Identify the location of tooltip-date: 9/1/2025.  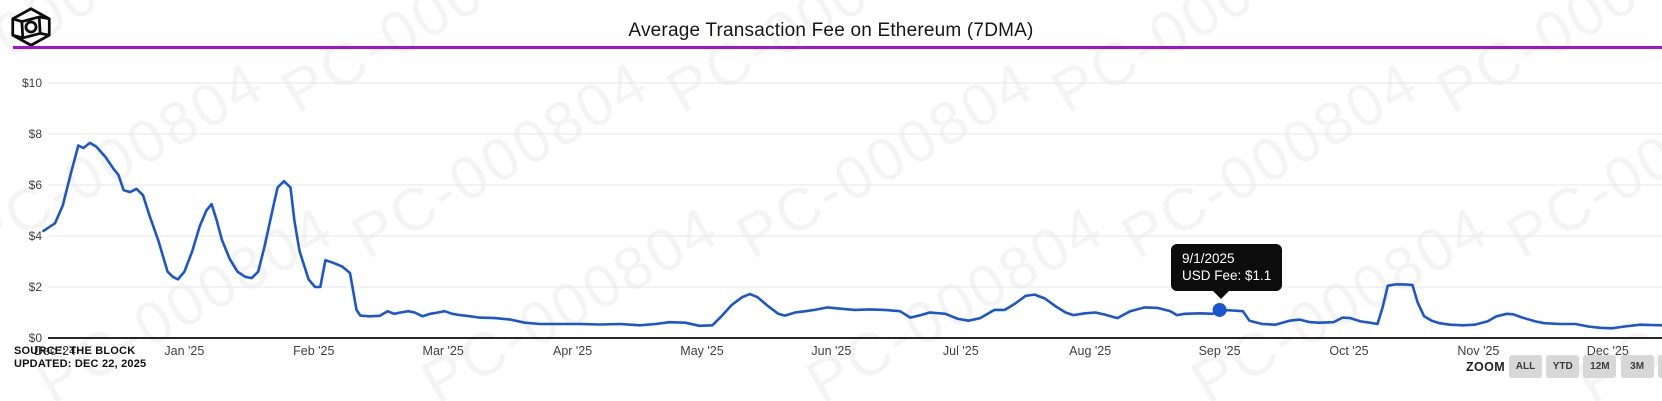
(1208, 258).